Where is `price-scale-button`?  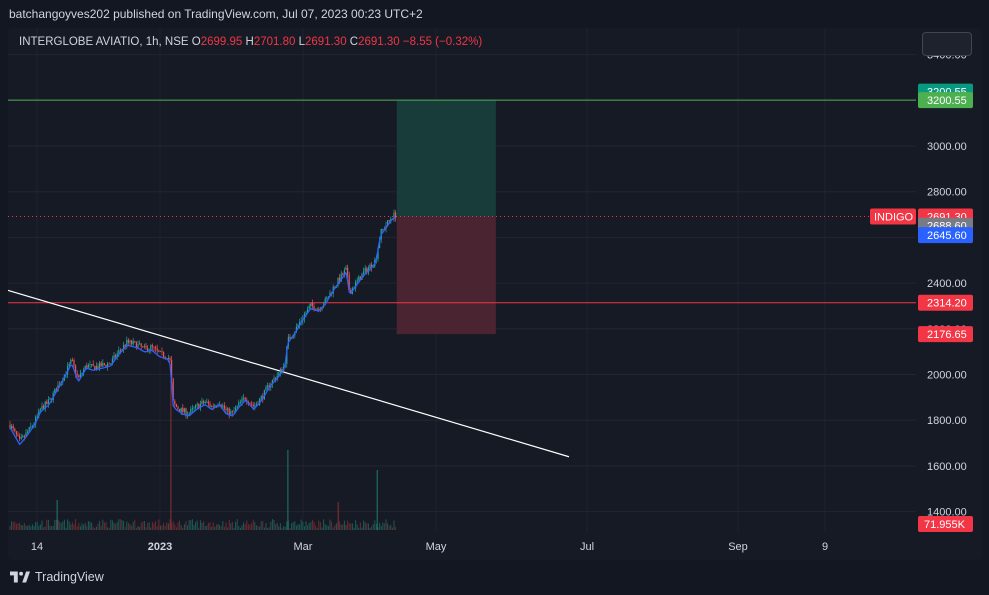 price-scale-button is located at coordinates (947, 44).